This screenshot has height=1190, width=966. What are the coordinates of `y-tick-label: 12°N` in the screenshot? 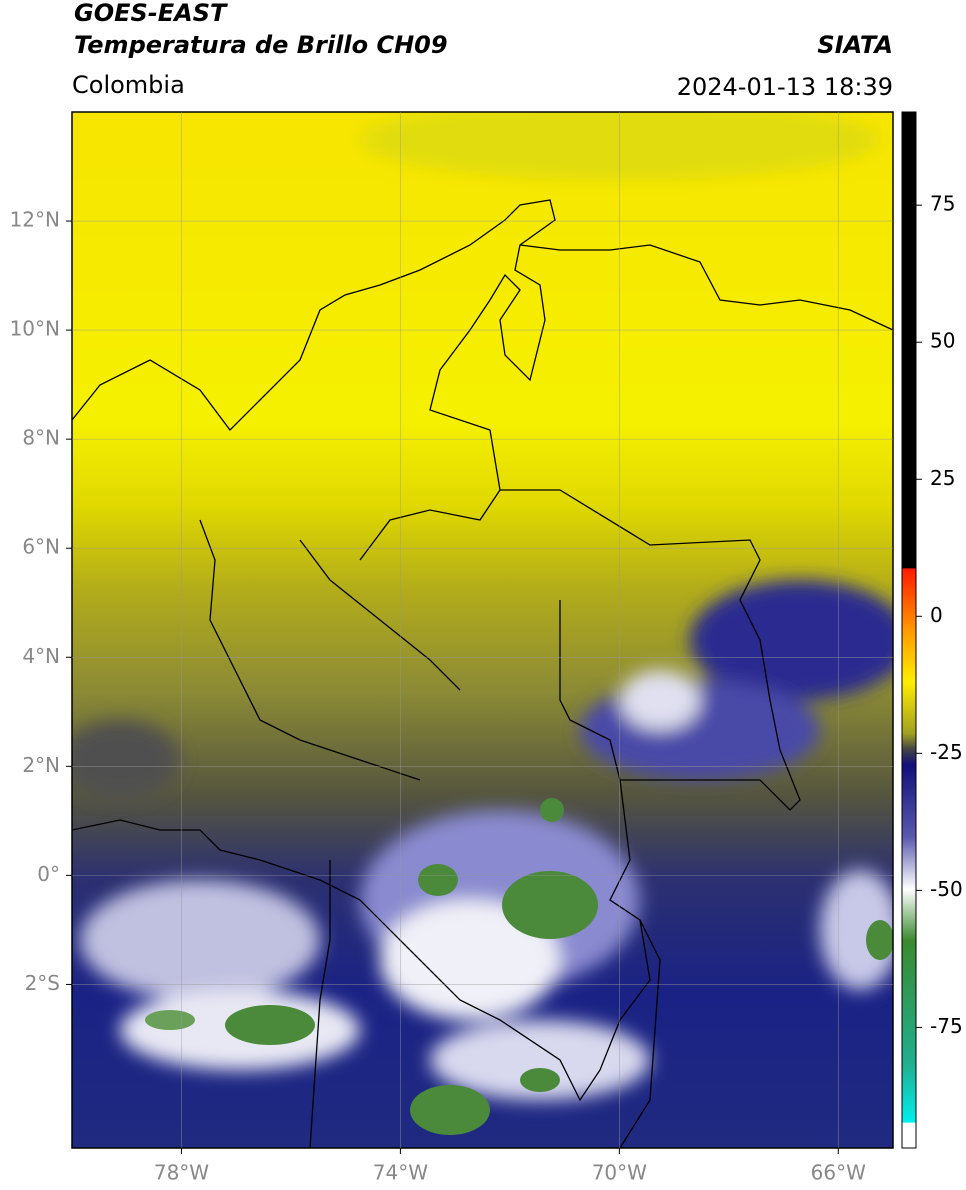 It's located at (35, 220).